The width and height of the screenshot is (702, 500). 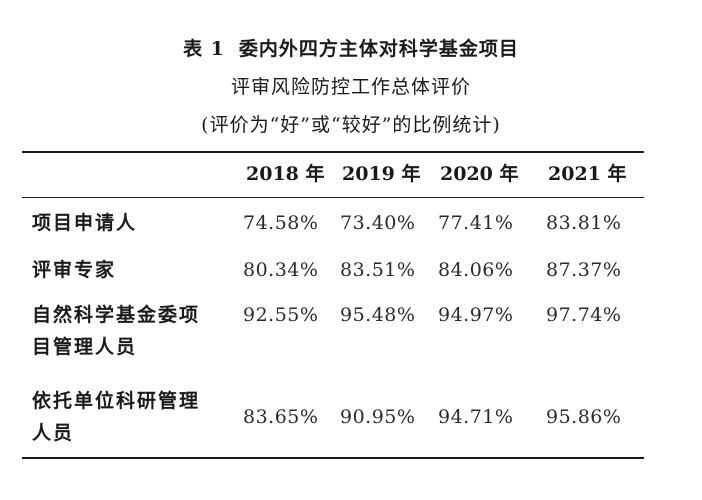 What do you see at coordinates (281, 315) in the screenshot?
I see `table-cell: 92.55%` at bounding box center [281, 315].